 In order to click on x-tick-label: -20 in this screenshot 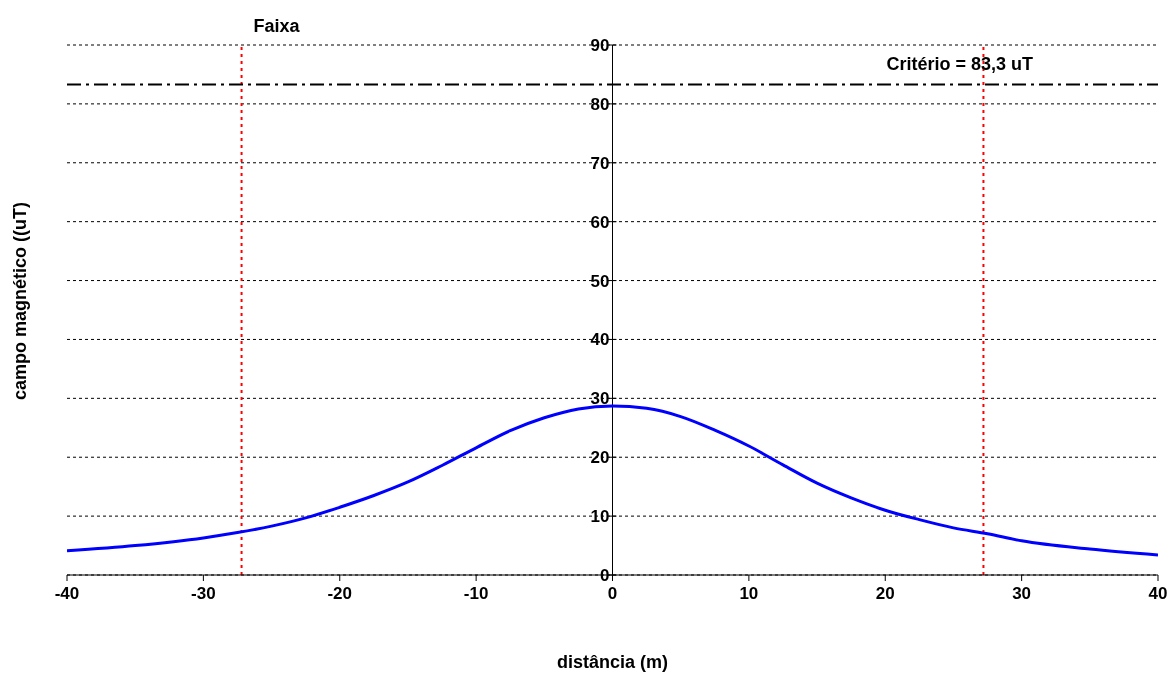, I will do `click(340, 594)`.